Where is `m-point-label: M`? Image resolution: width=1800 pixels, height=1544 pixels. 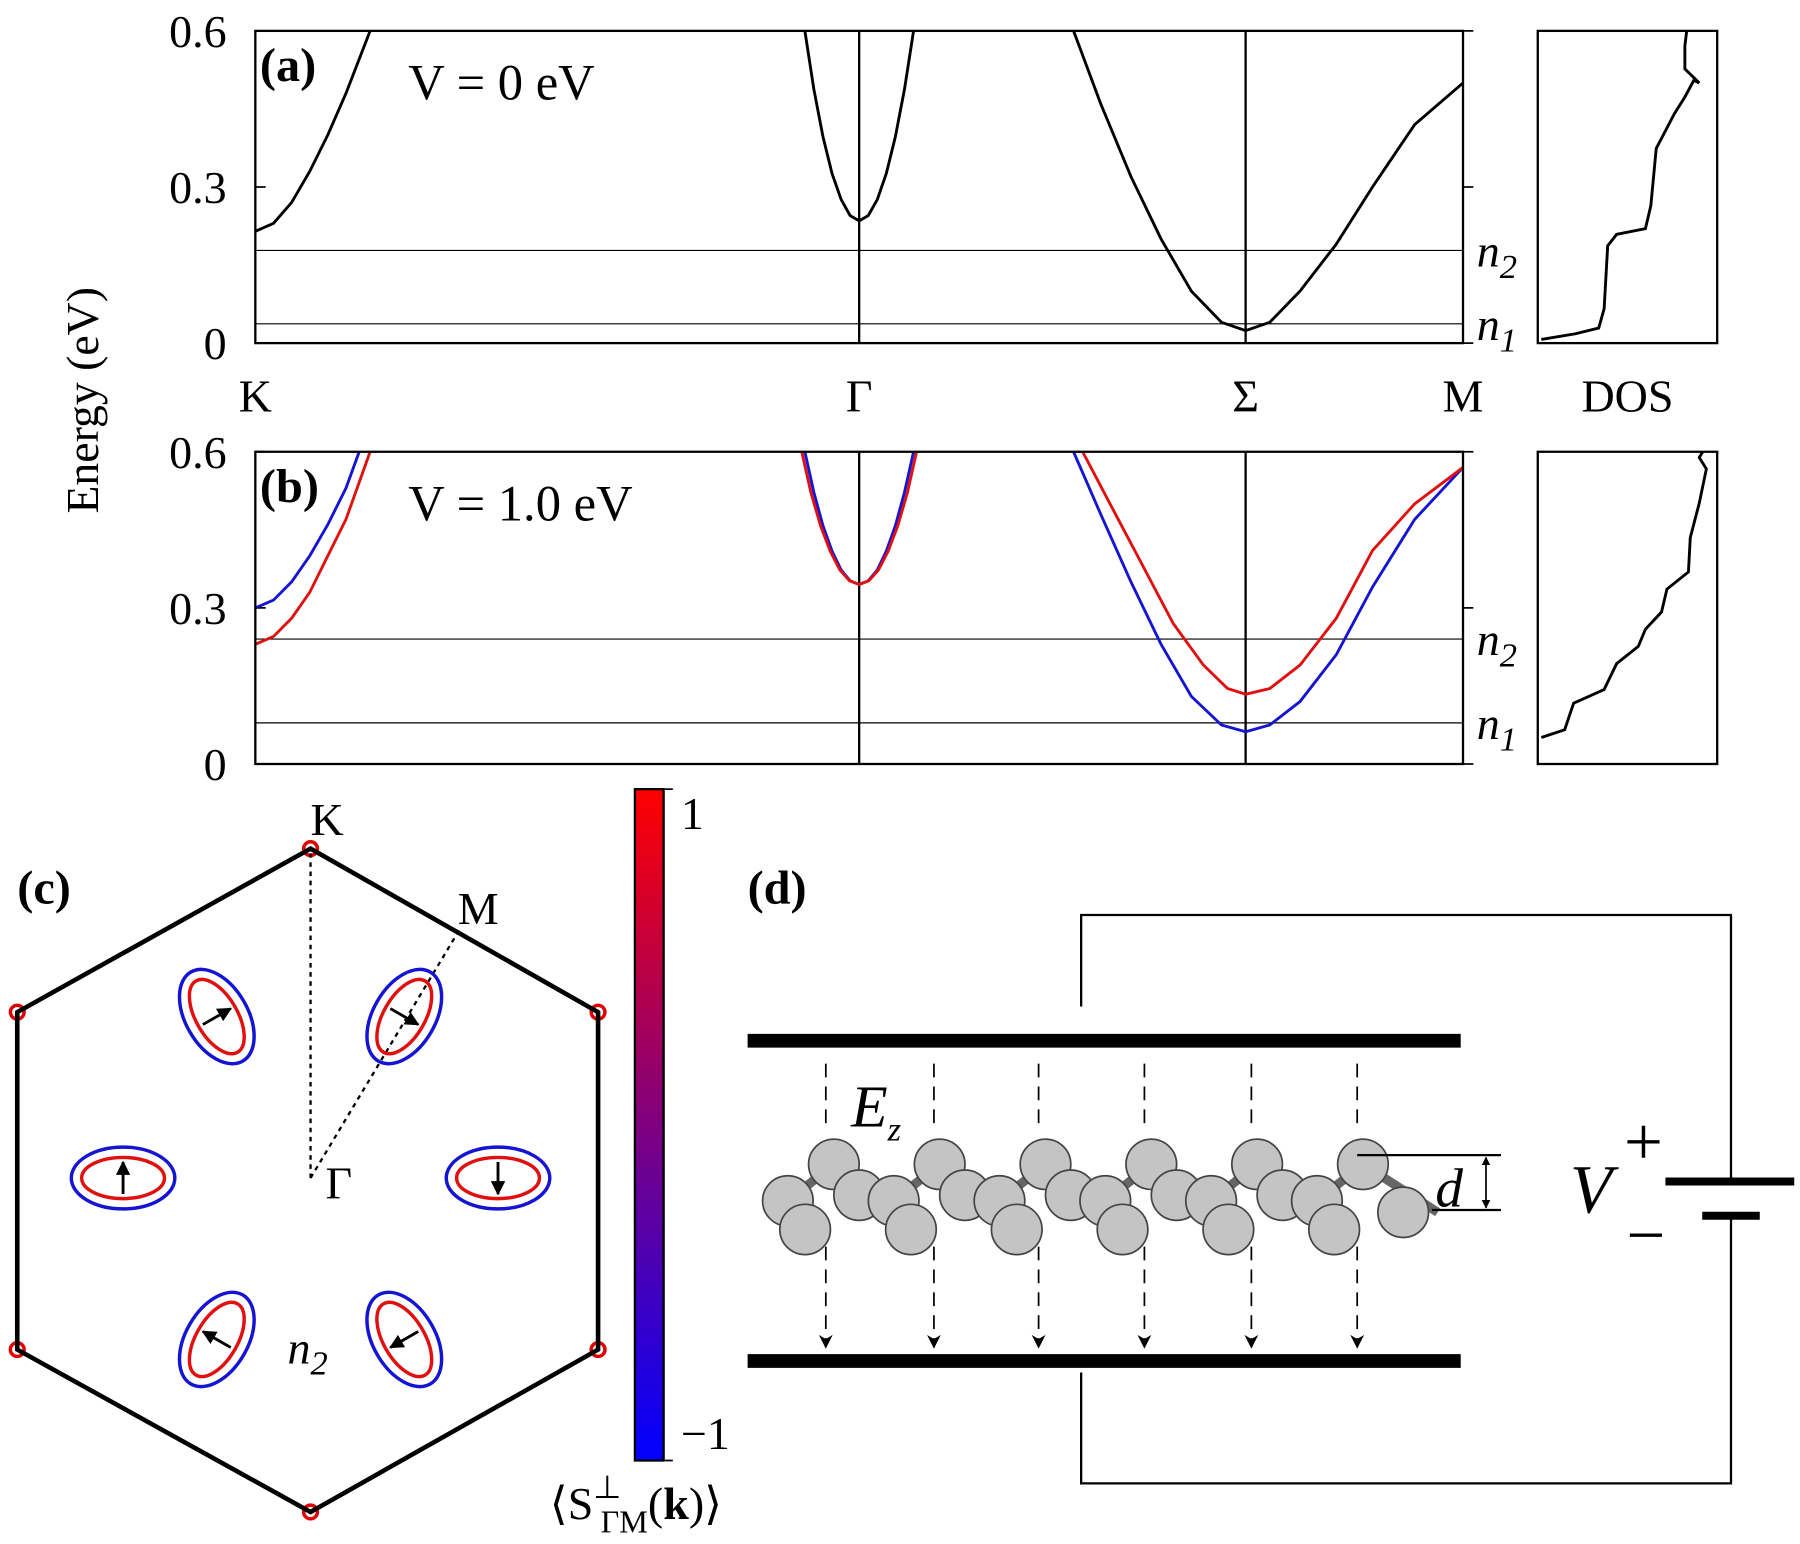
m-point-label: M is located at coordinates (478, 908).